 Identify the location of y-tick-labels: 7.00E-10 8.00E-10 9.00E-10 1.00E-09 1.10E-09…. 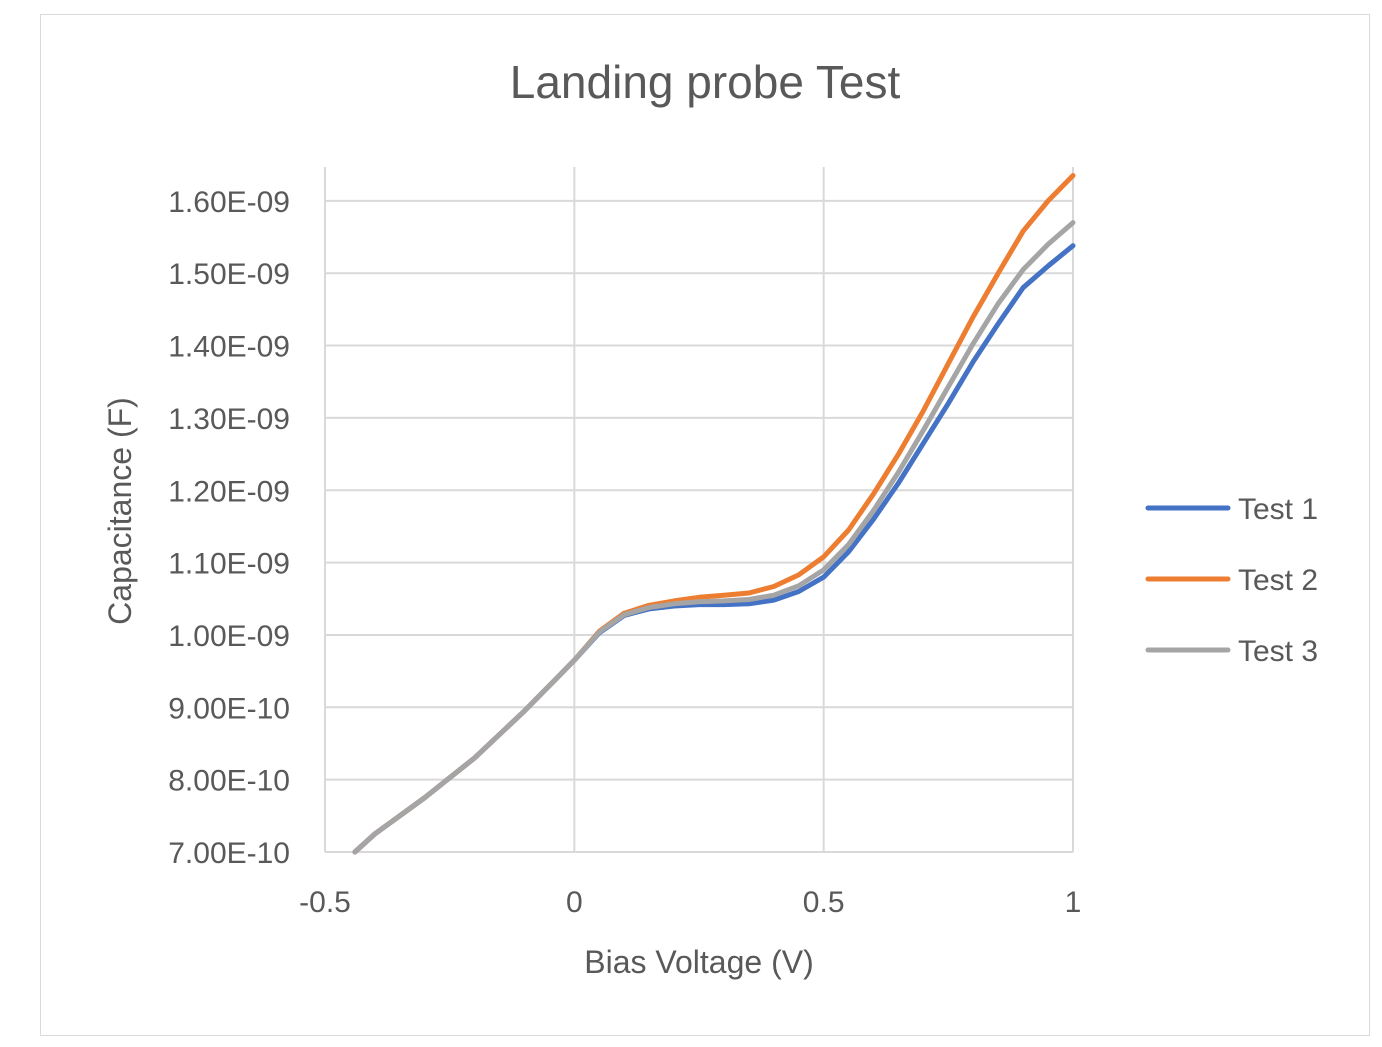
(229, 528).